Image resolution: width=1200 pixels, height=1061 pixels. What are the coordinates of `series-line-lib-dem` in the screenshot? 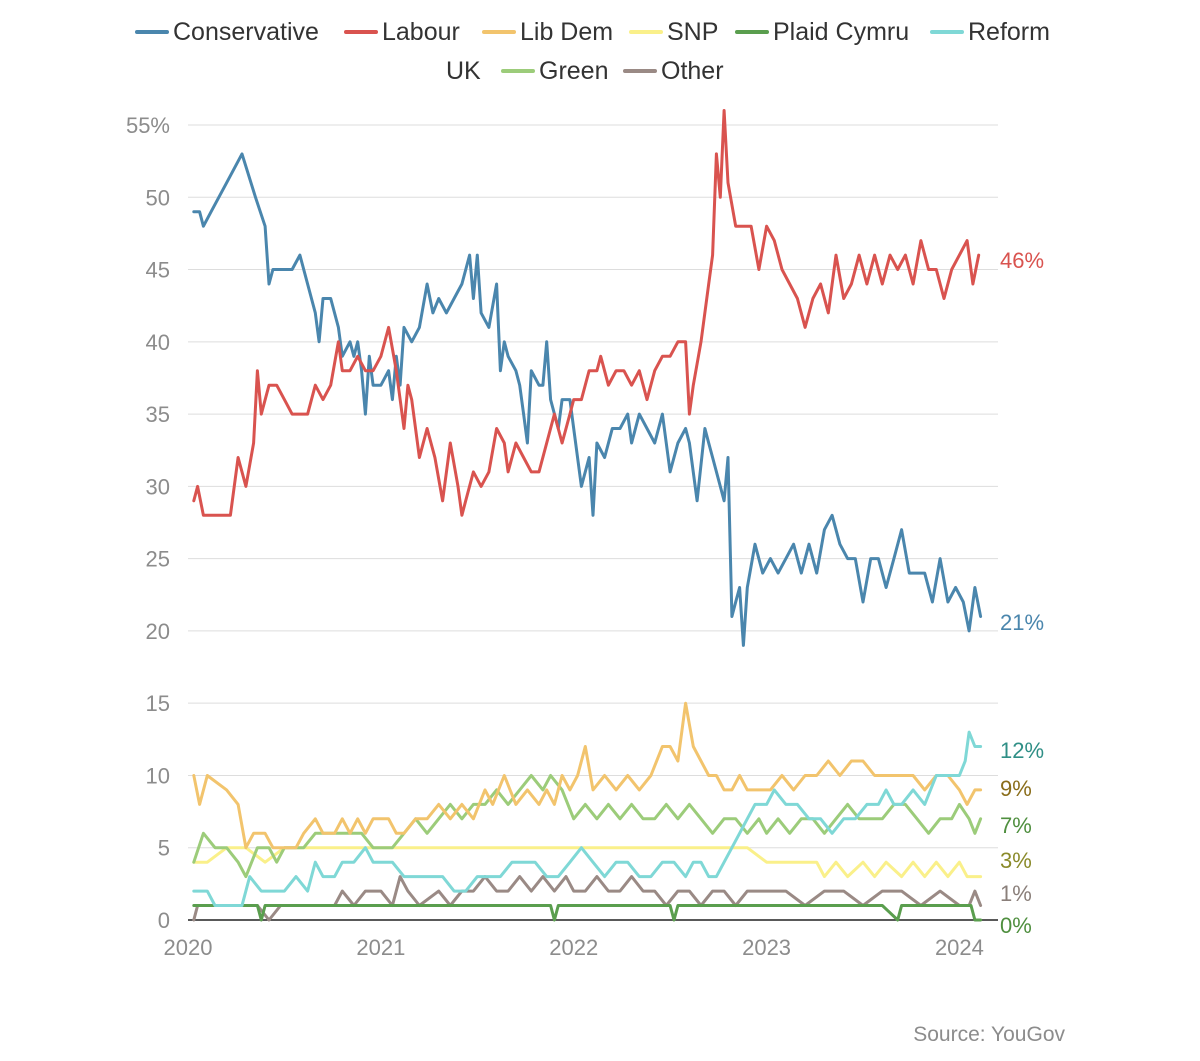 It's located at (587, 775).